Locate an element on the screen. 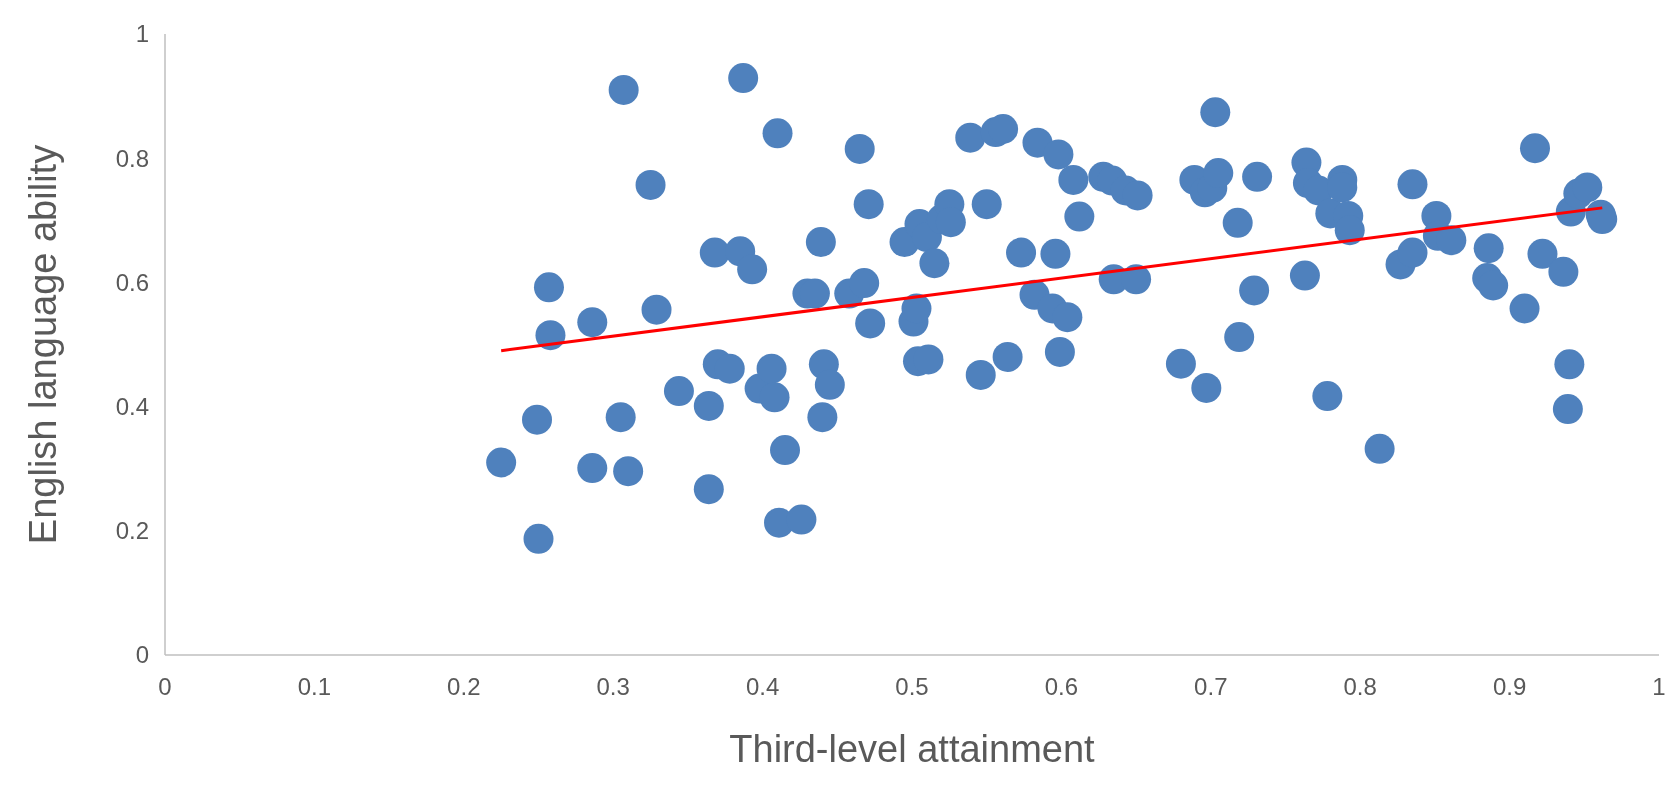 This screenshot has height=788, width=1677. y-tick-label: 0.8 is located at coordinates (132, 158).